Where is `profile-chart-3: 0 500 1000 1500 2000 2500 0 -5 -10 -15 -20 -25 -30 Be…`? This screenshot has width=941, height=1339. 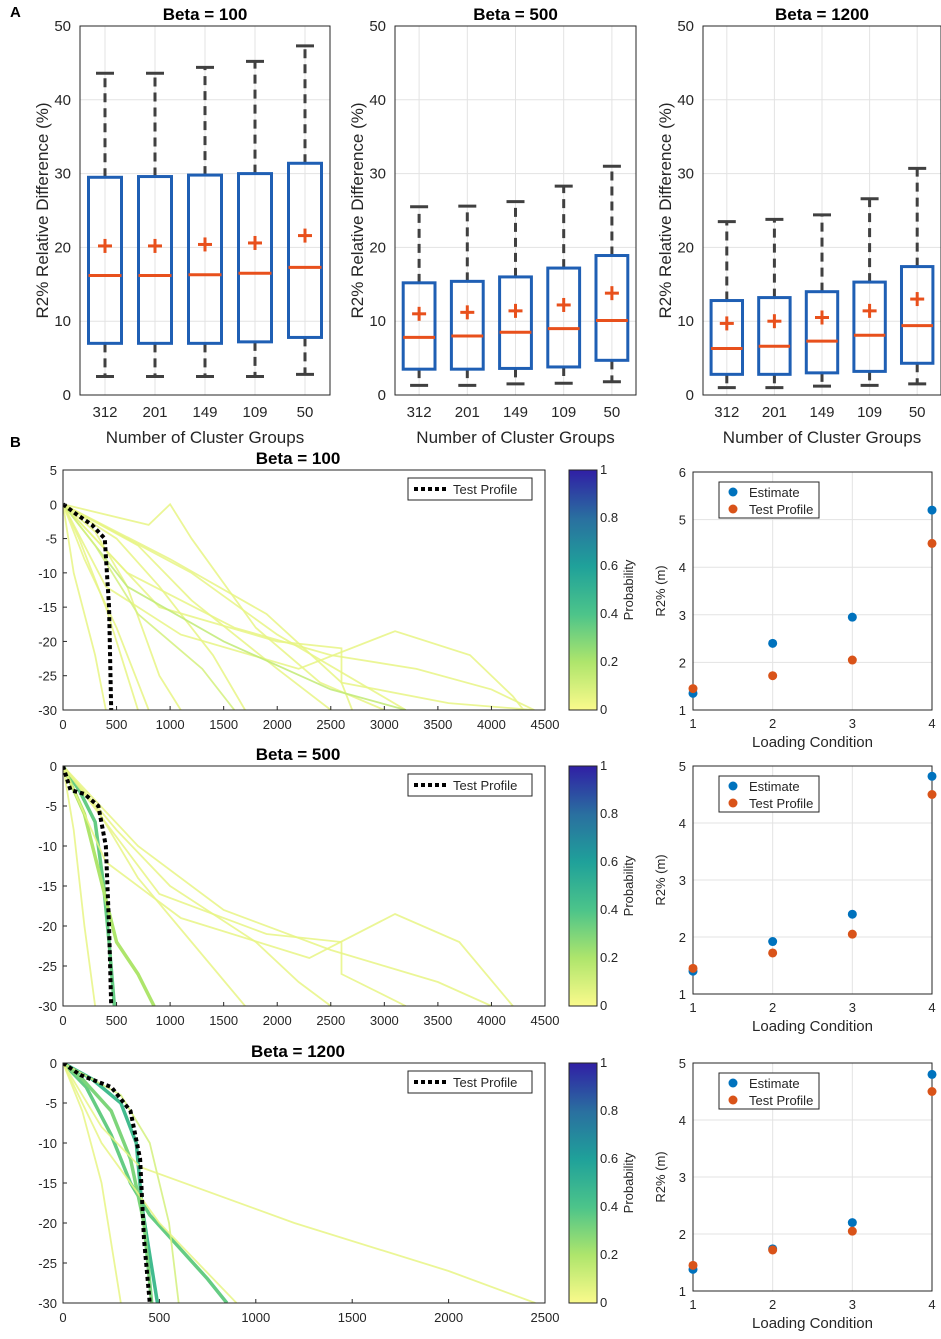
profile-chart-3: 0 500 1000 1500 2000 2500 0 -5 -10 -15 -20 -25 -30 Be… is located at coordinates (337, 1183).